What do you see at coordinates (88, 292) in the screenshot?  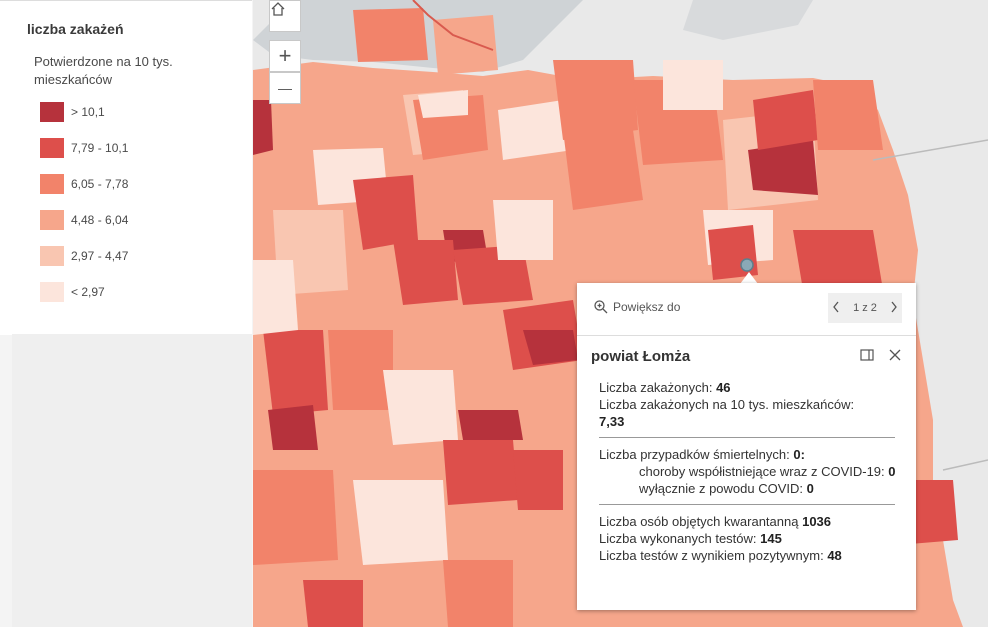 I see `legend-label: < 2,97` at bounding box center [88, 292].